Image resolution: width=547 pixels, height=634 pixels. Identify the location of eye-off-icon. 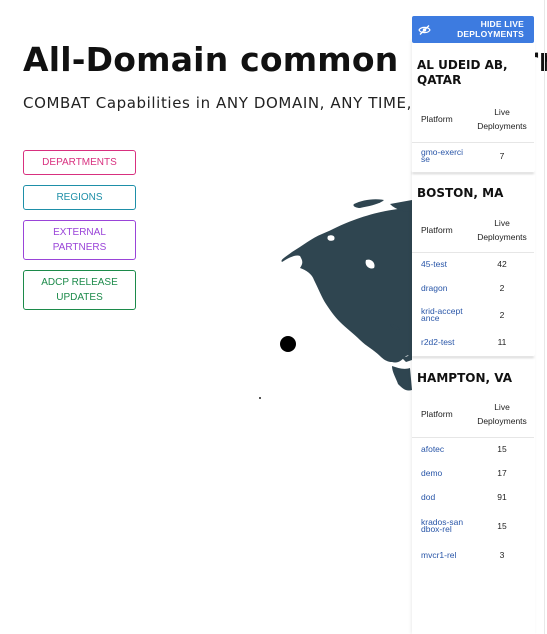
(427, 29).